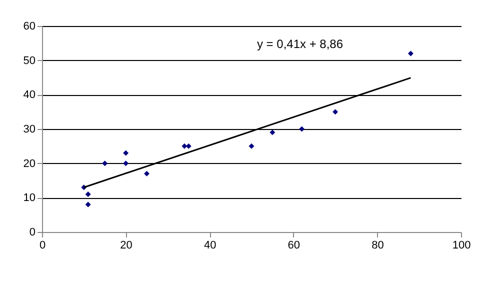 Image resolution: width=492 pixels, height=282 pixels. Describe the element at coordinates (294, 246) in the screenshot. I see `x-tick-label: 60` at that location.